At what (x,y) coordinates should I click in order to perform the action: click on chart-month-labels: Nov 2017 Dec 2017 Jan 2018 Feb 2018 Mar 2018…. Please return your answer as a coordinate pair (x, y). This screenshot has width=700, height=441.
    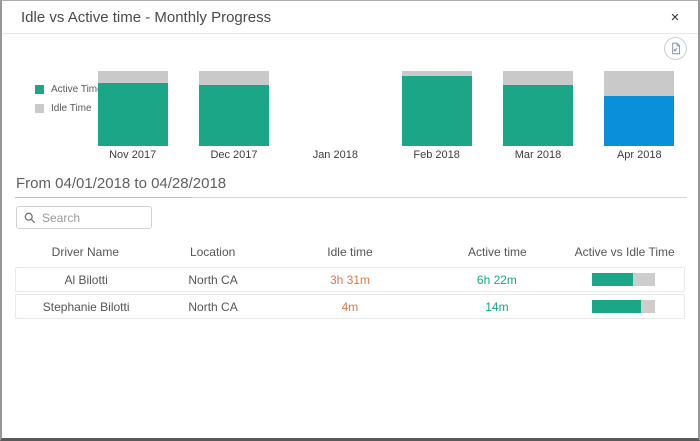
    Looking at the image, I should click on (386, 155).